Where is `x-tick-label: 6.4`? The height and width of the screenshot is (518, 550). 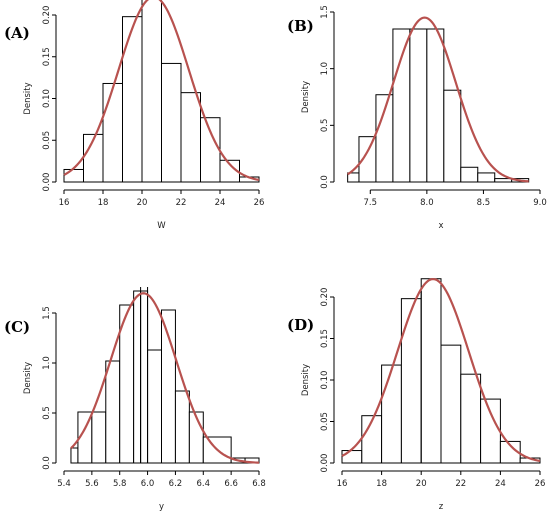
x-tick-label: 6.4 is located at coordinates (204, 484).